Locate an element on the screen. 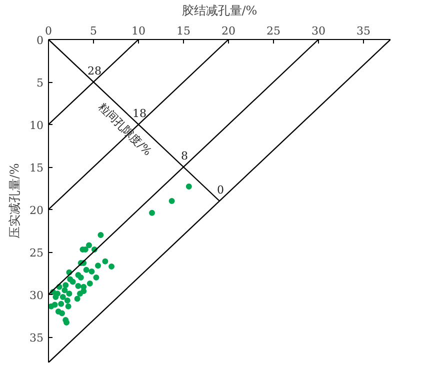  y-tick-label: 25 is located at coordinates (37, 253).